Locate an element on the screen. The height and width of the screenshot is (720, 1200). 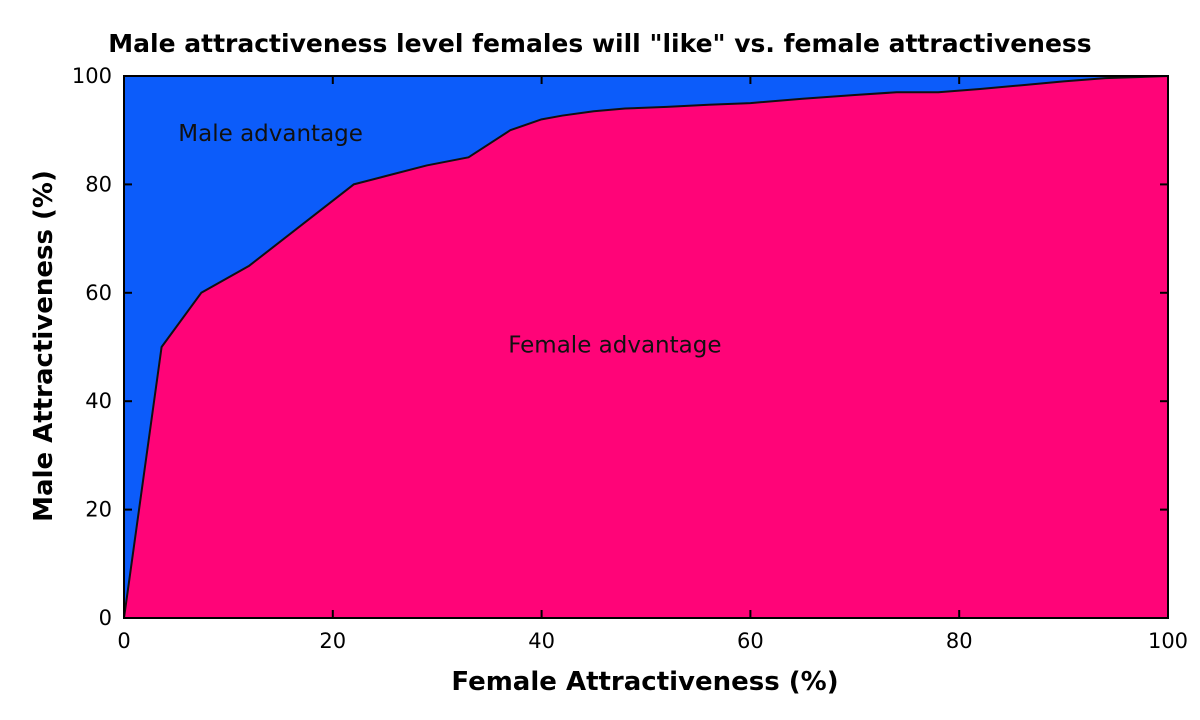
y-tick-label: 40 is located at coordinates (98, 401).